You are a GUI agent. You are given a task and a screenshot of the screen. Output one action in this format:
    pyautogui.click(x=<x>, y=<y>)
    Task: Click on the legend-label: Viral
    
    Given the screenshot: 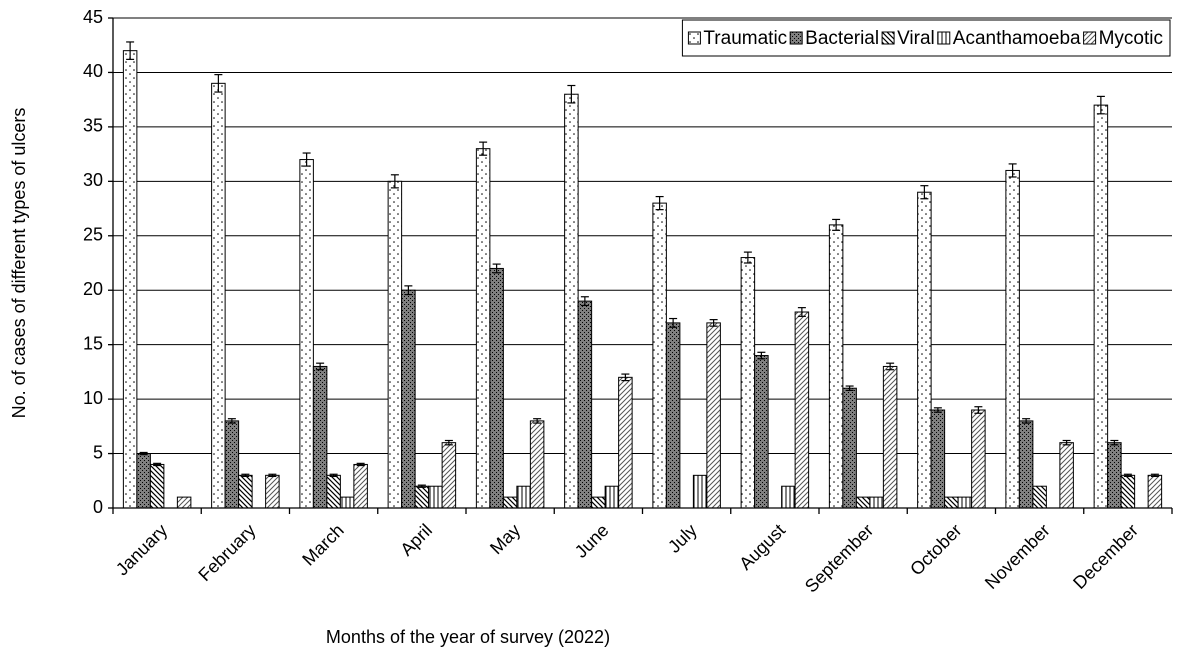 What is the action you would take?
    pyautogui.click(x=916, y=38)
    